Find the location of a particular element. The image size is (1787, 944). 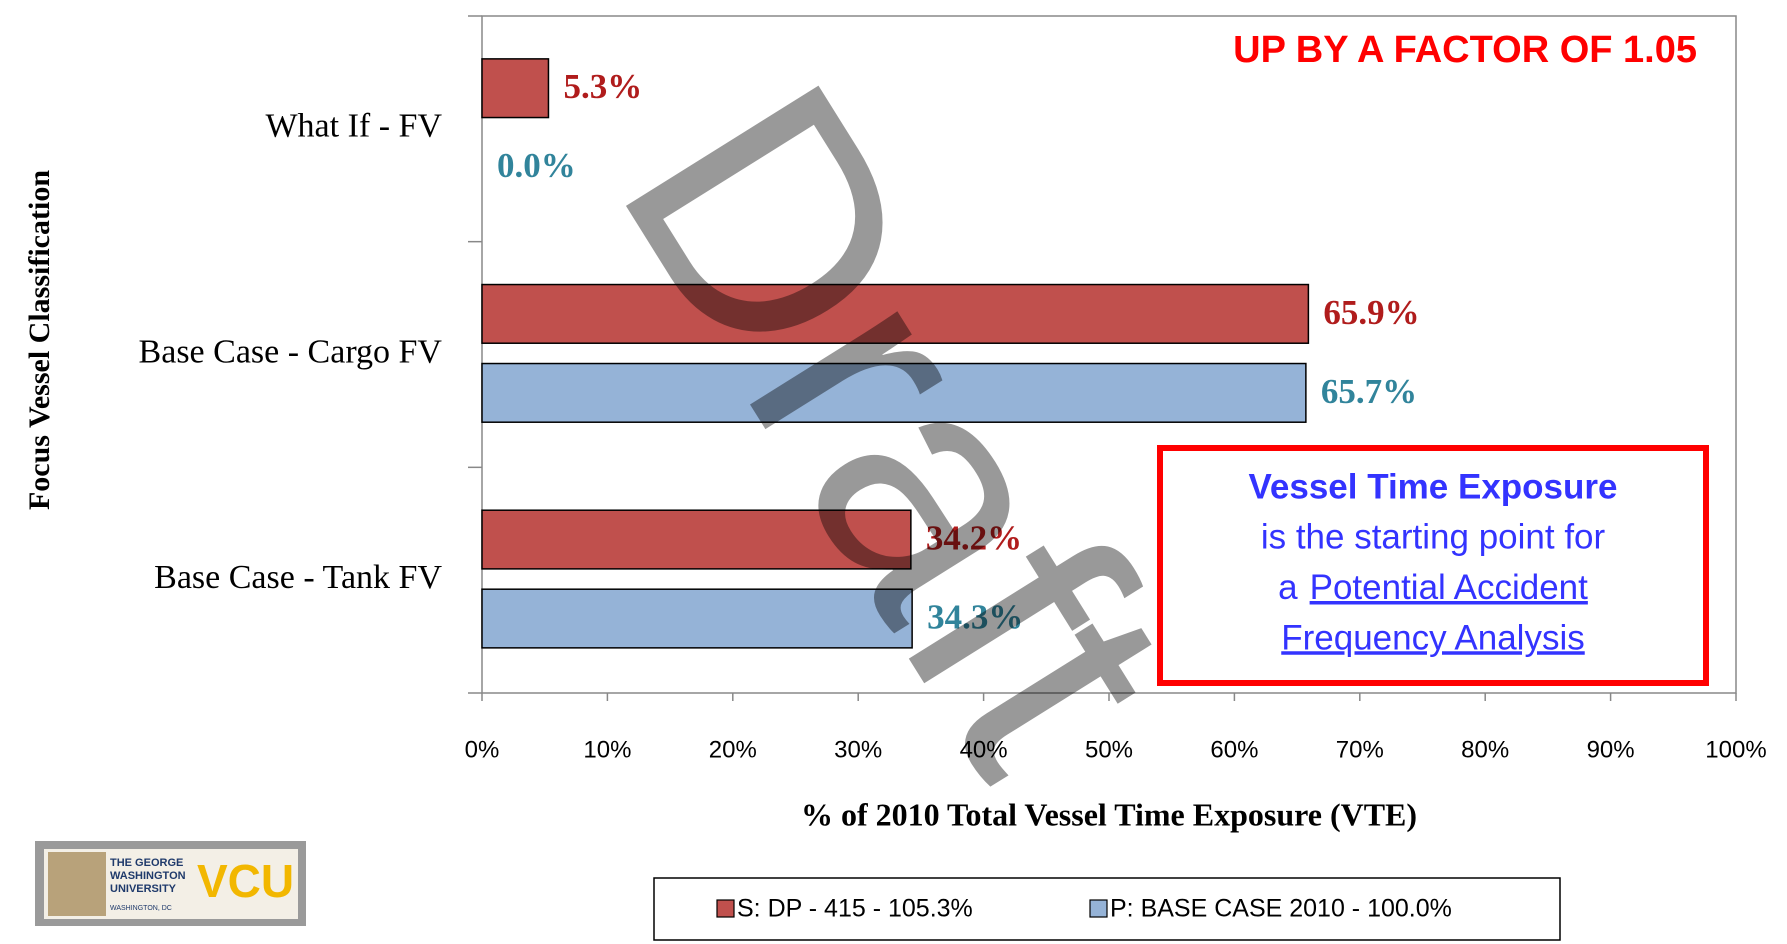

callout-heading: Vessel Time Exposure is located at coordinates (1432, 486).